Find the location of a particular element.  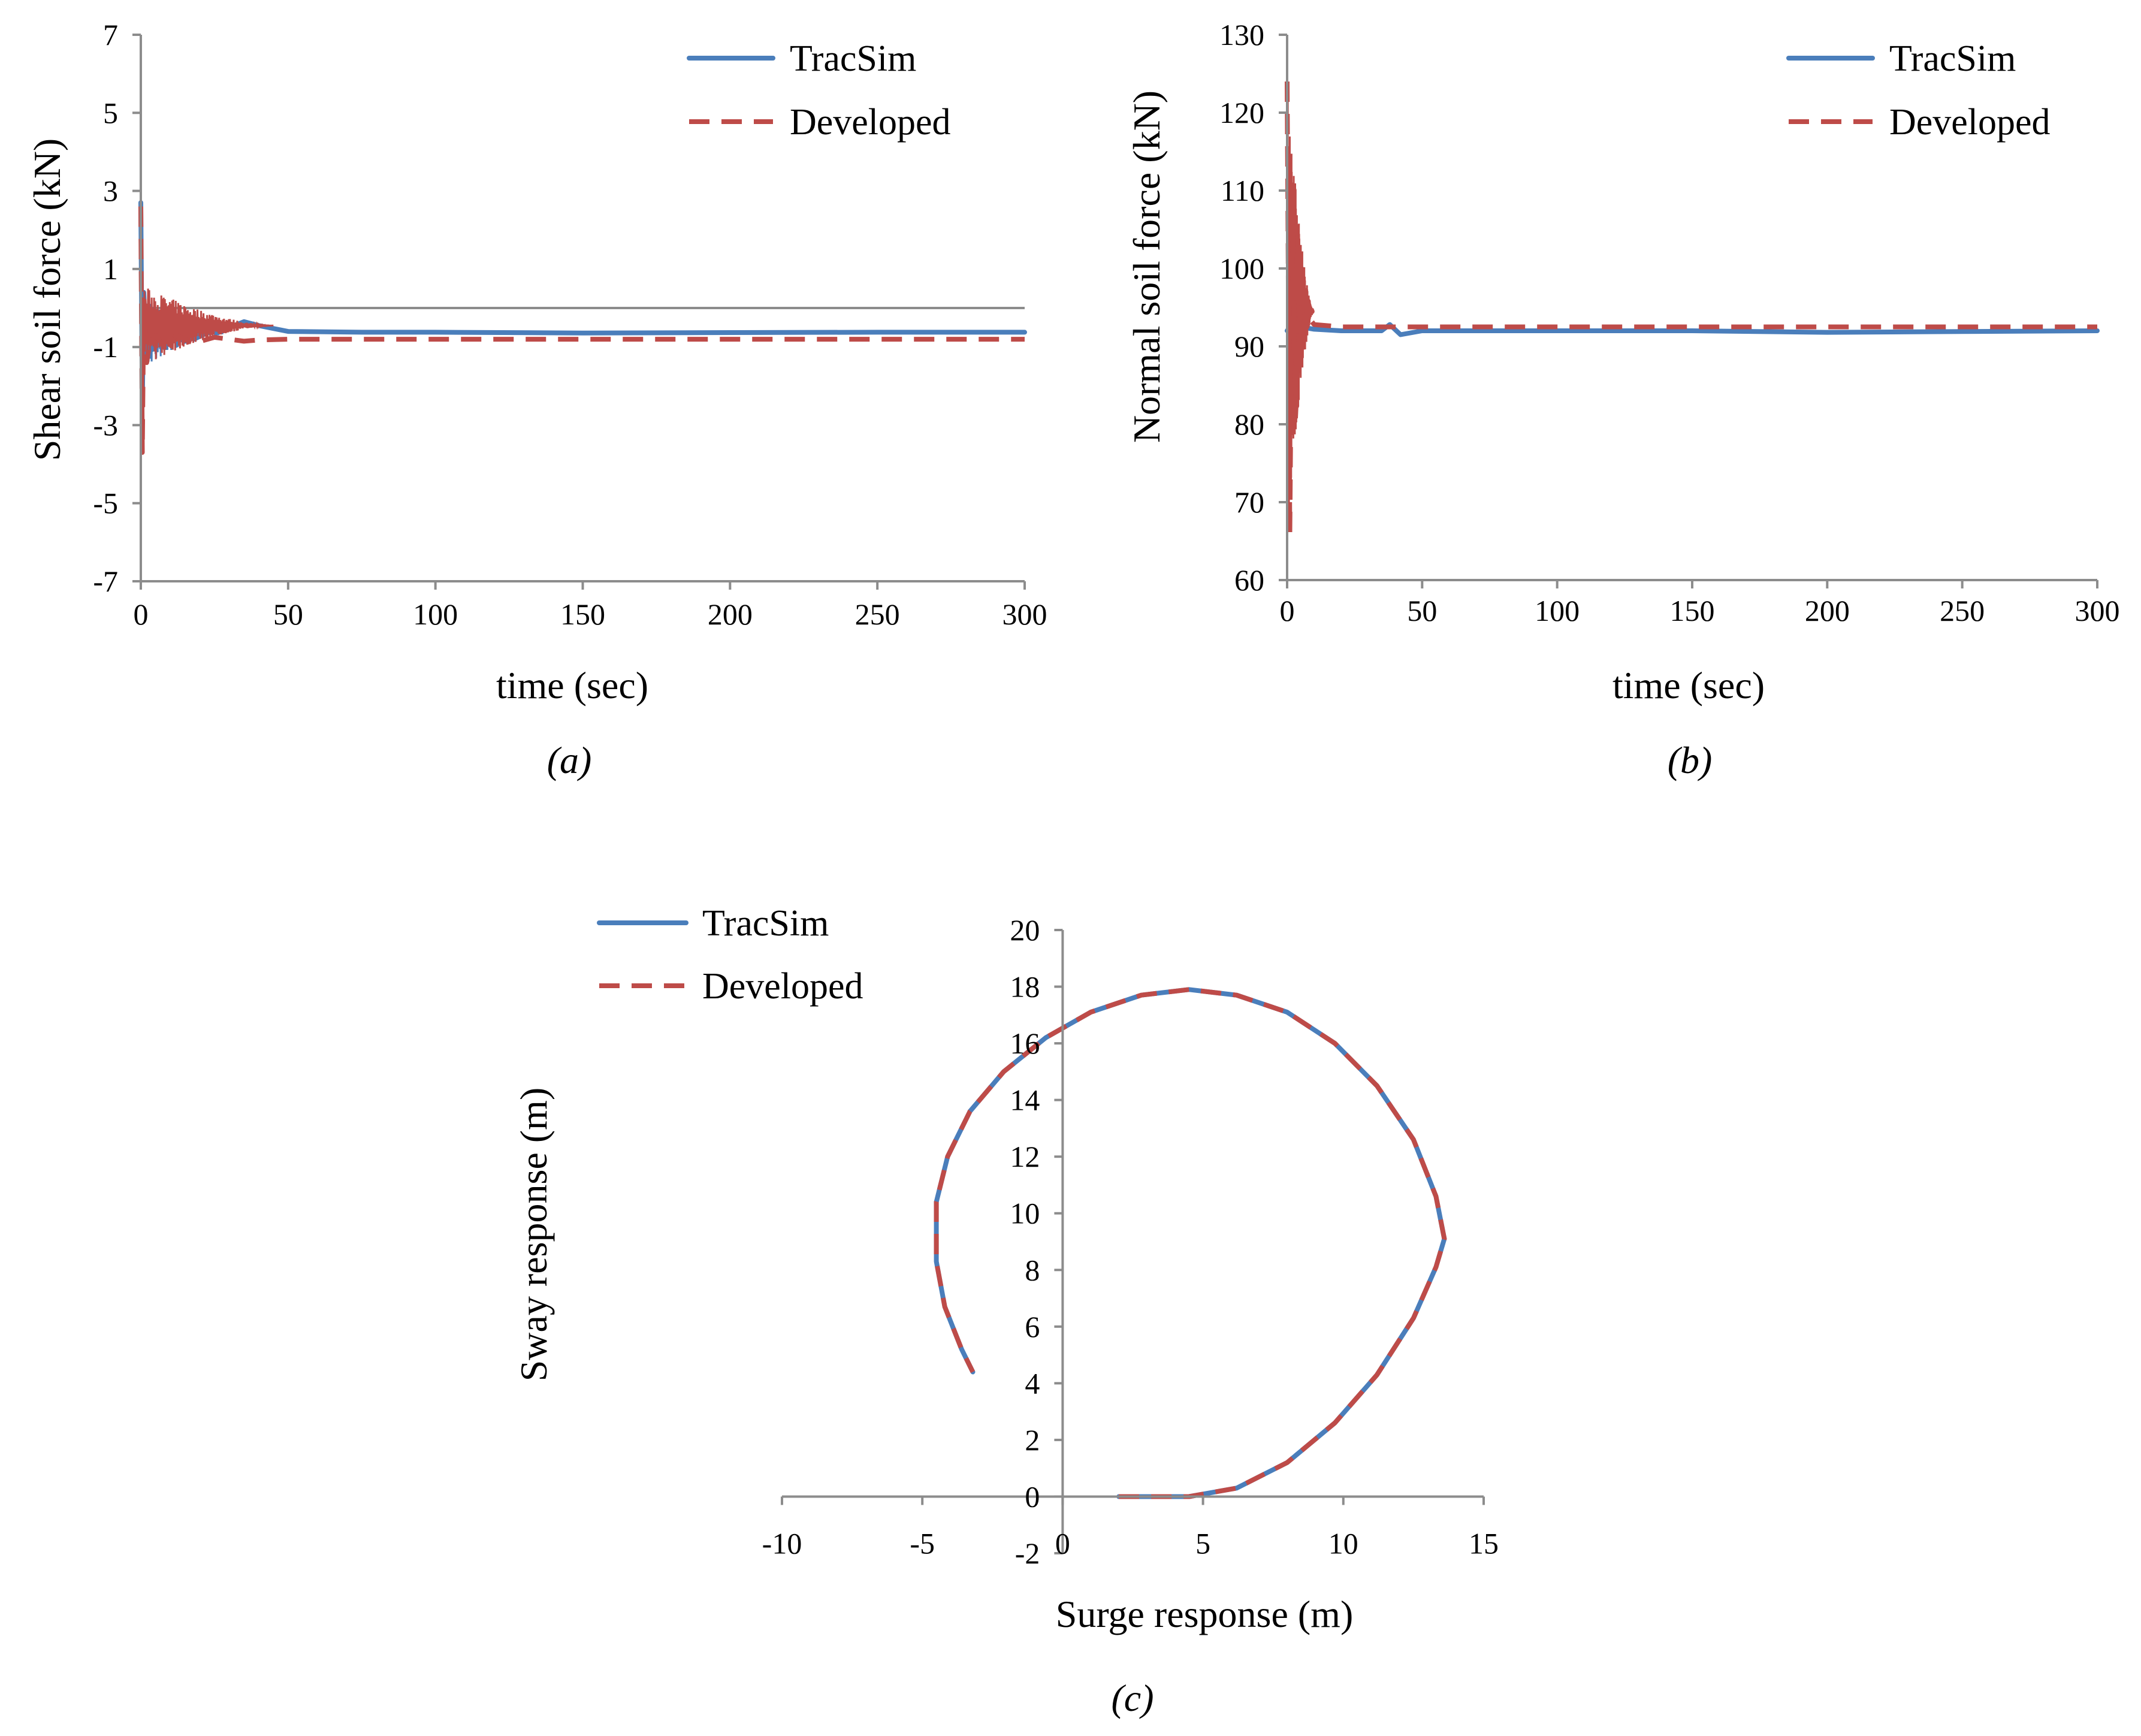

y-tick-label: -5 is located at coordinates (105, 504).